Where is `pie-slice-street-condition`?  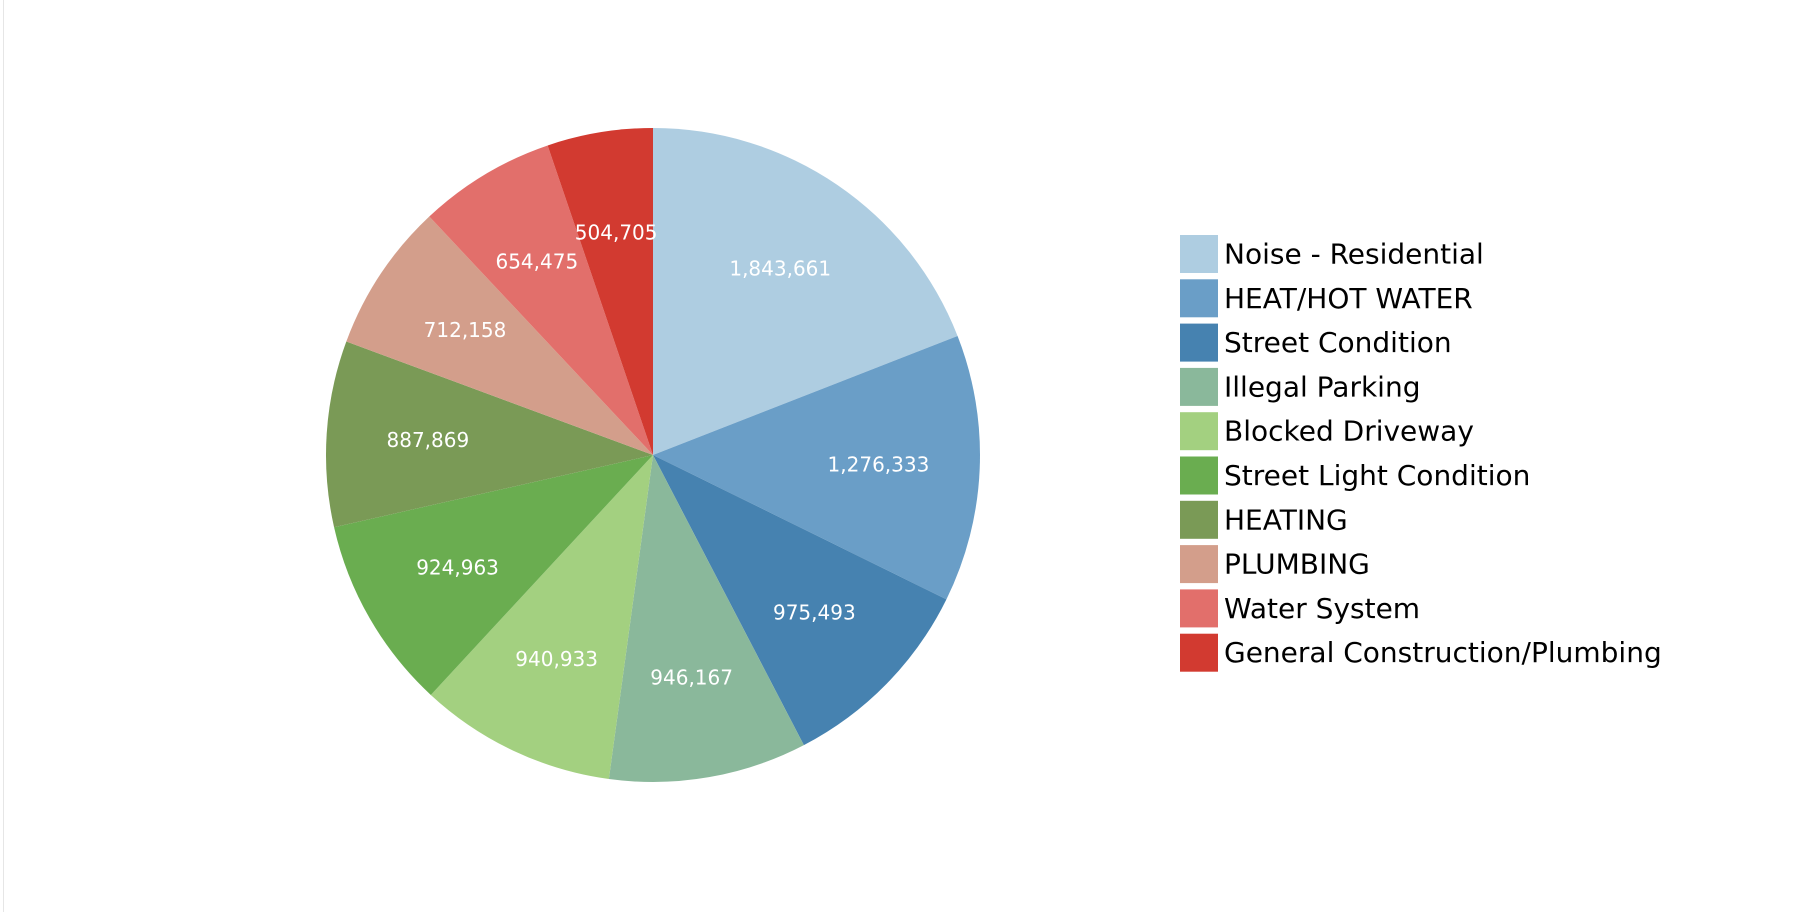 pie-slice-street-condition is located at coordinates (800, 600).